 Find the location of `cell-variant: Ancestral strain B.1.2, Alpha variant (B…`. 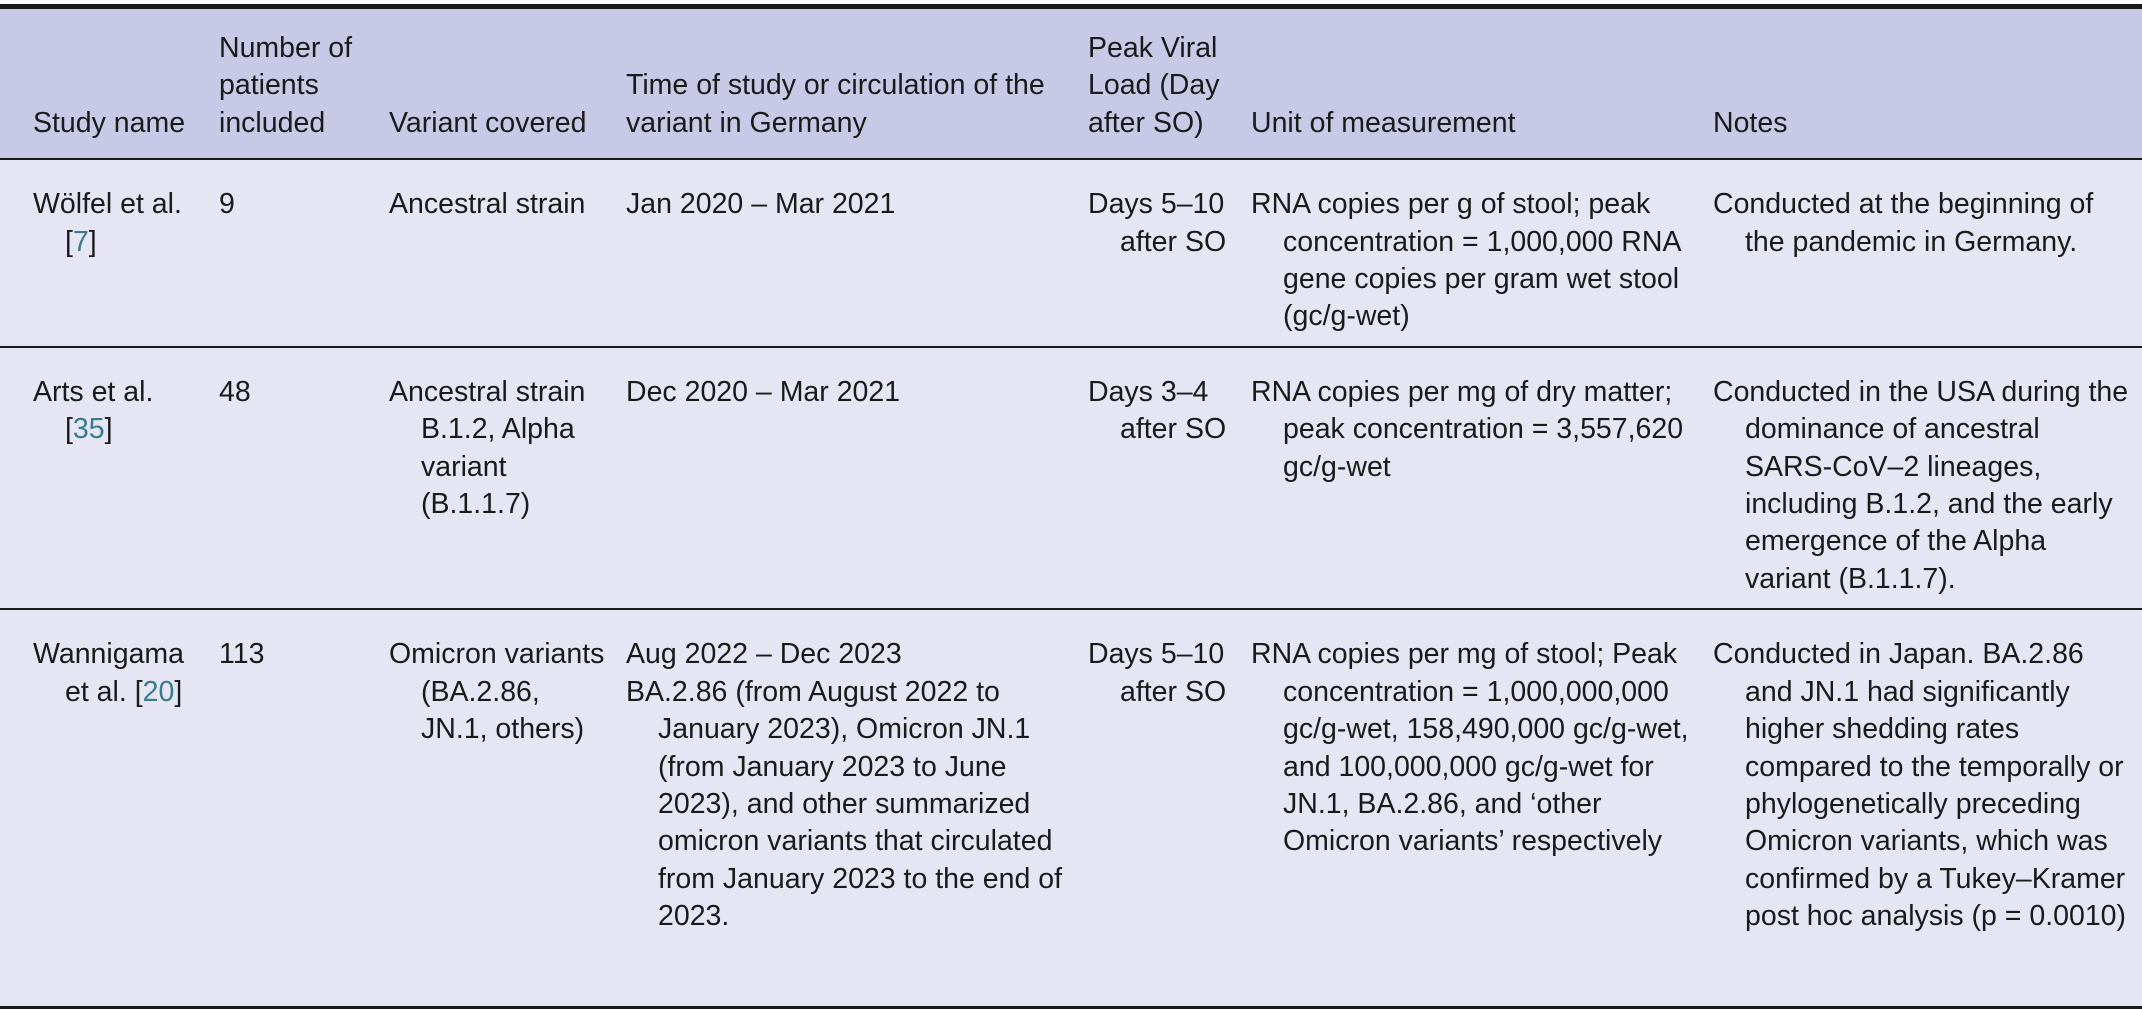

cell-variant: Ancestral strain B.1.2, Alpha variant (B… is located at coordinates (497, 478).